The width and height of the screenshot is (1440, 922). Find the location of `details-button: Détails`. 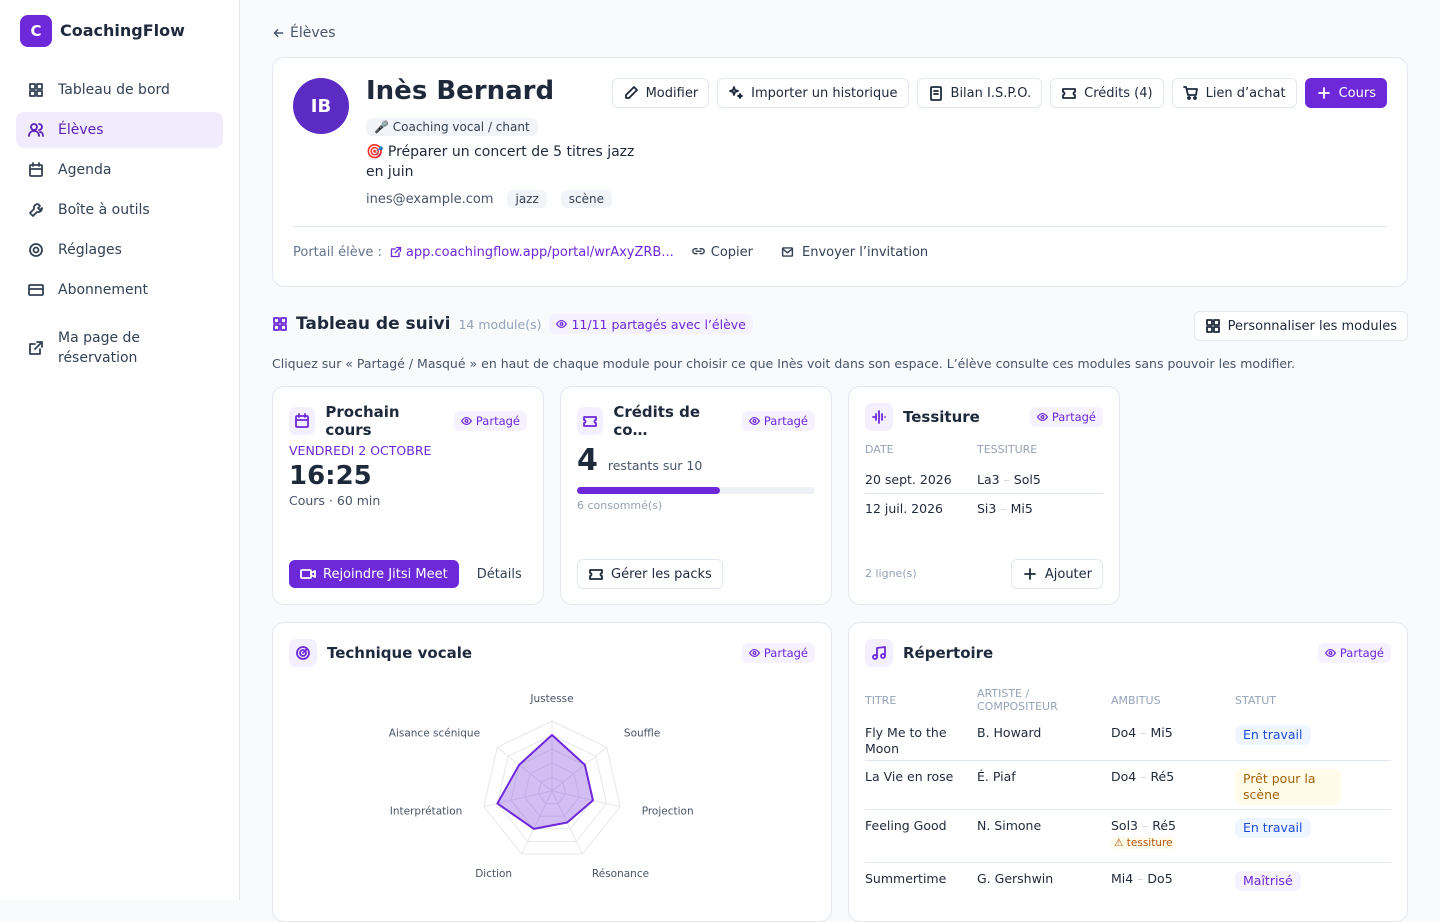

details-button: Détails is located at coordinates (499, 574).